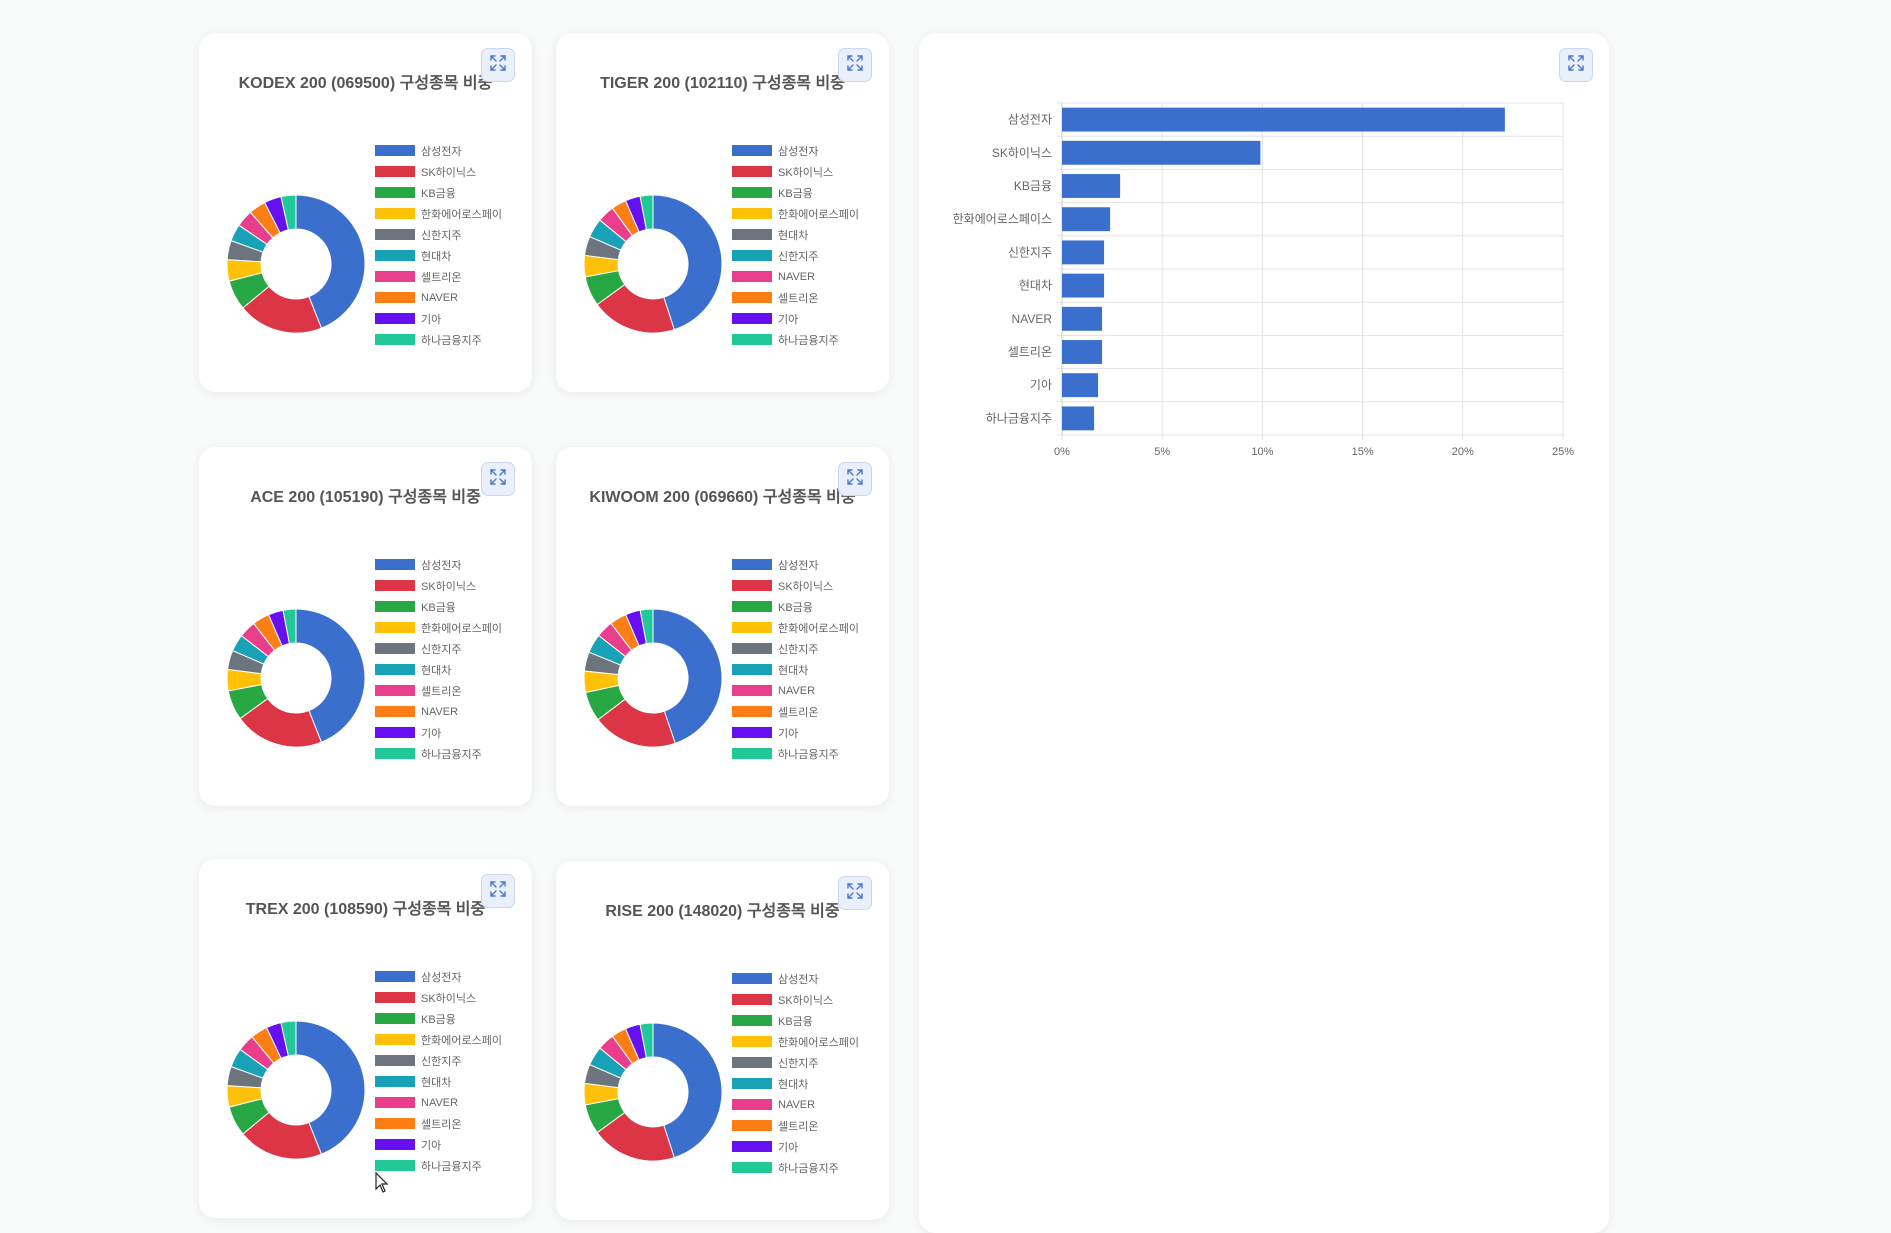 The image size is (1891, 1233). What do you see at coordinates (296, 1090) in the screenshot?
I see `donut-chart` at bounding box center [296, 1090].